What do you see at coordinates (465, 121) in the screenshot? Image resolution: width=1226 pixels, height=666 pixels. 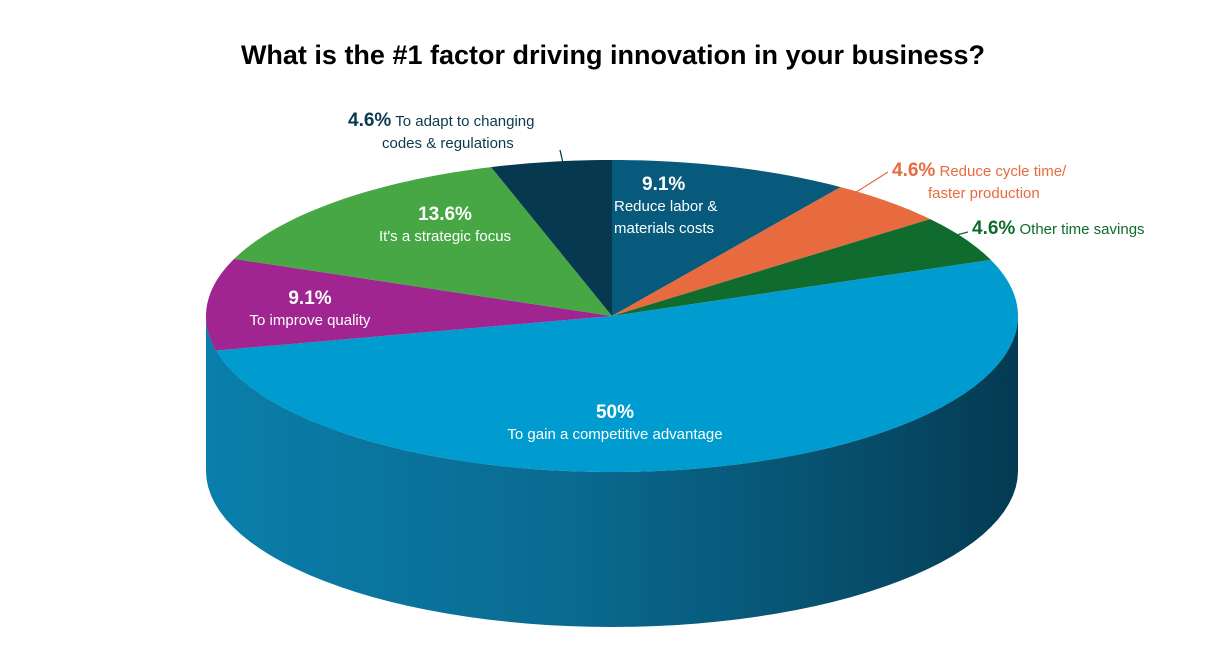 I see `label-text-line1: To adapt to changing` at bounding box center [465, 121].